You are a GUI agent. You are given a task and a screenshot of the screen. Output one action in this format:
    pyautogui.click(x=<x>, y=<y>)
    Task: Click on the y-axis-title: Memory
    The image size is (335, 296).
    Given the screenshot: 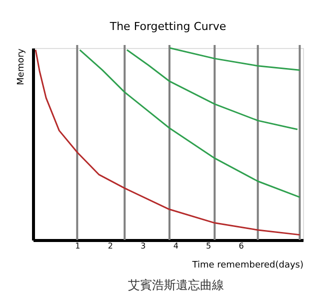 What is the action you would take?
    pyautogui.click(x=21, y=67)
    